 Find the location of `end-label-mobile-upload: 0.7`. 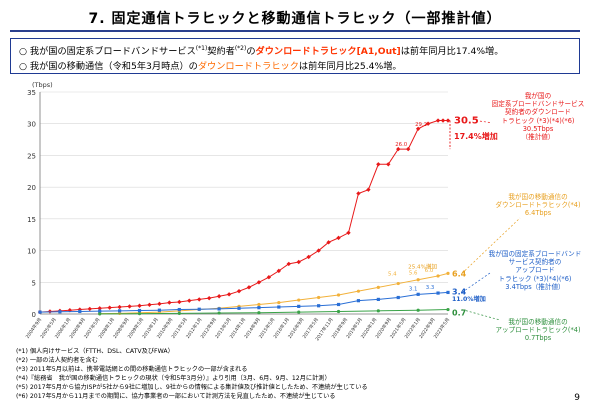

end-label-mobile-upload: 0.7 is located at coordinates (459, 313).